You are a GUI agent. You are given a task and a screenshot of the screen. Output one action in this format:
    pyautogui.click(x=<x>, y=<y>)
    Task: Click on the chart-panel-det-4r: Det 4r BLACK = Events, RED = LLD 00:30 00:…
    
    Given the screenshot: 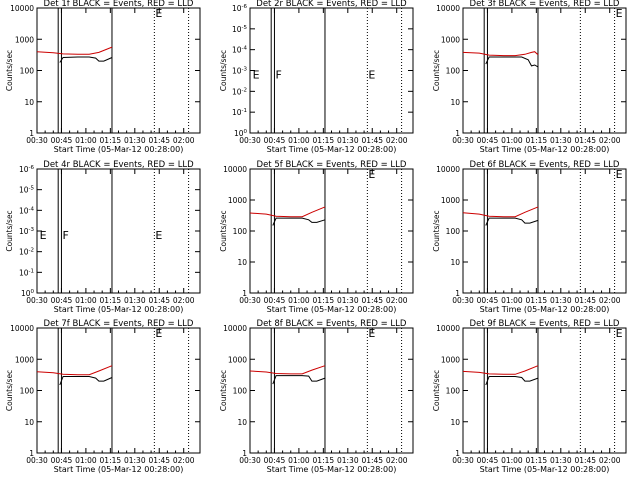 What is the action you would take?
    pyautogui.click(x=103, y=237)
    